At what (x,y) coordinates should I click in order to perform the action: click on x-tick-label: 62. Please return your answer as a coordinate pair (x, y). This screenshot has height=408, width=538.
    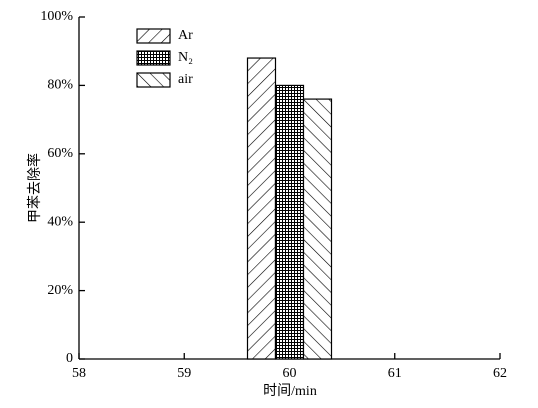
    Looking at the image, I should click on (500, 373).